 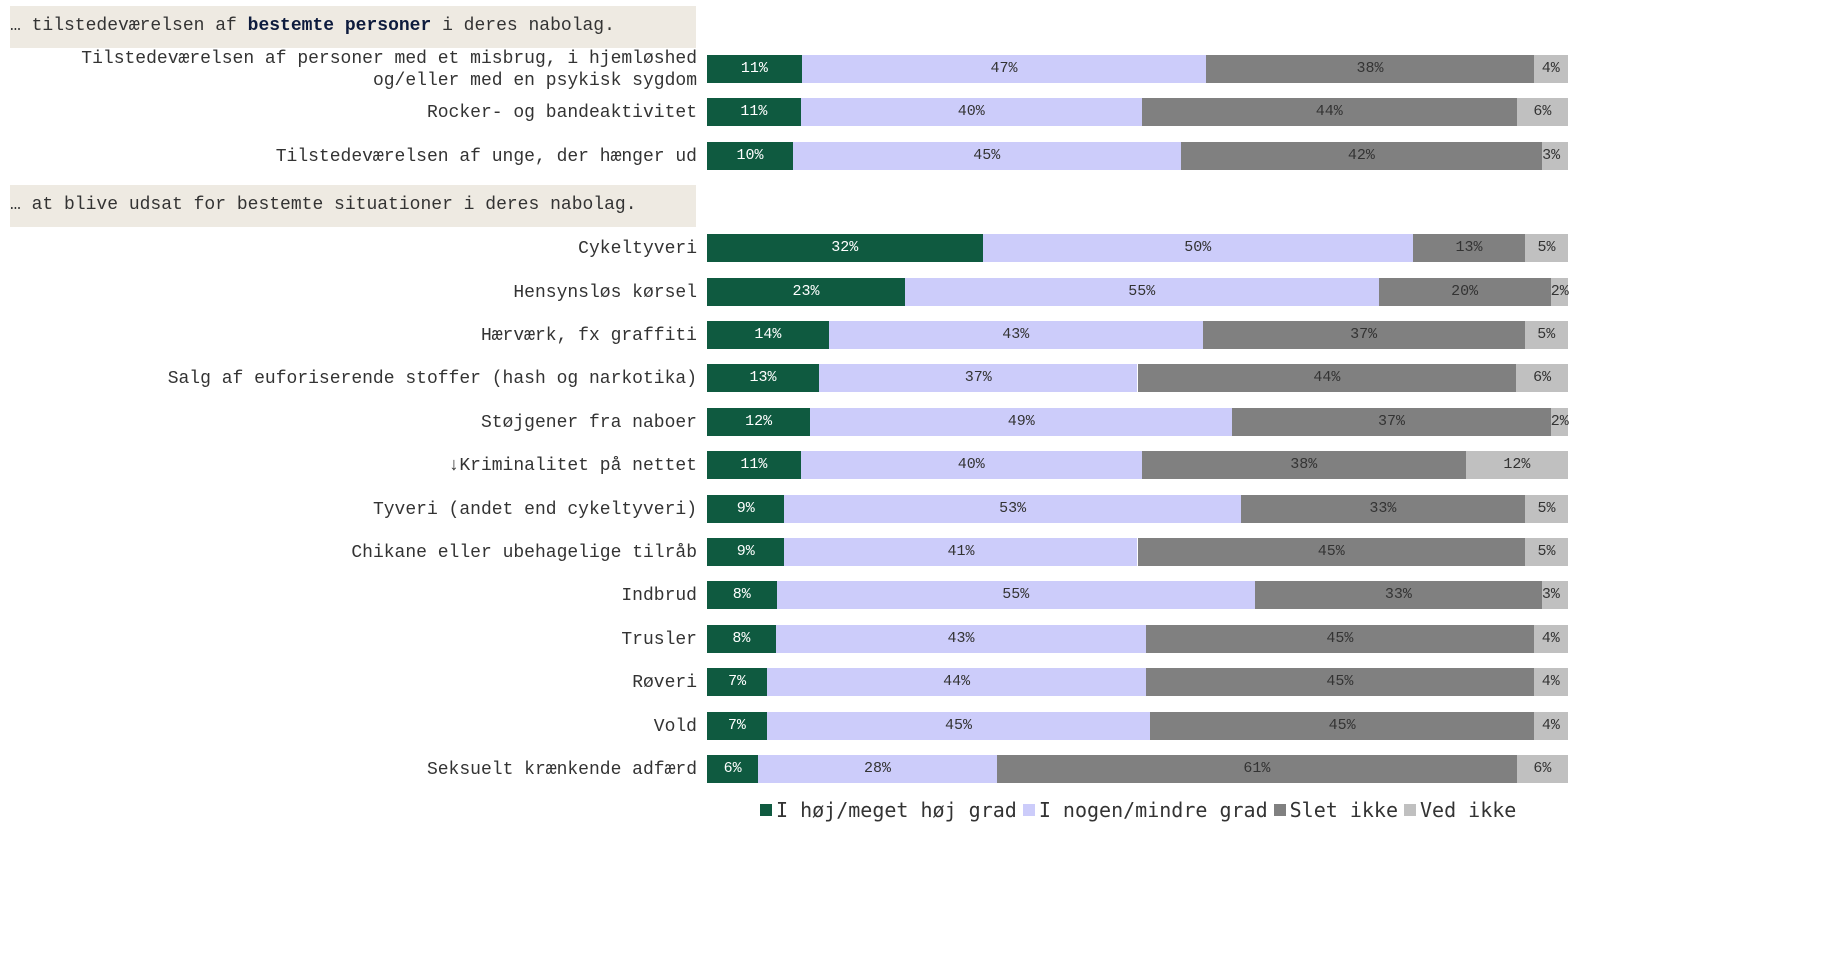 I want to click on data-label: 11%, so click(x=754, y=68).